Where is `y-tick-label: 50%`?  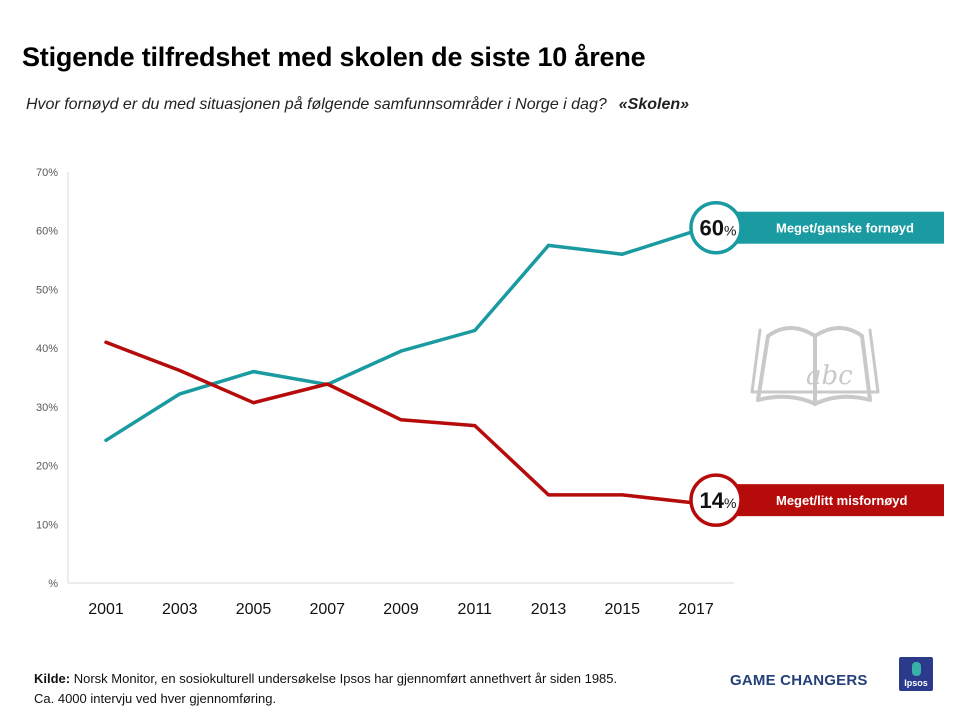
y-tick-label: 50% is located at coordinates (47, 290).